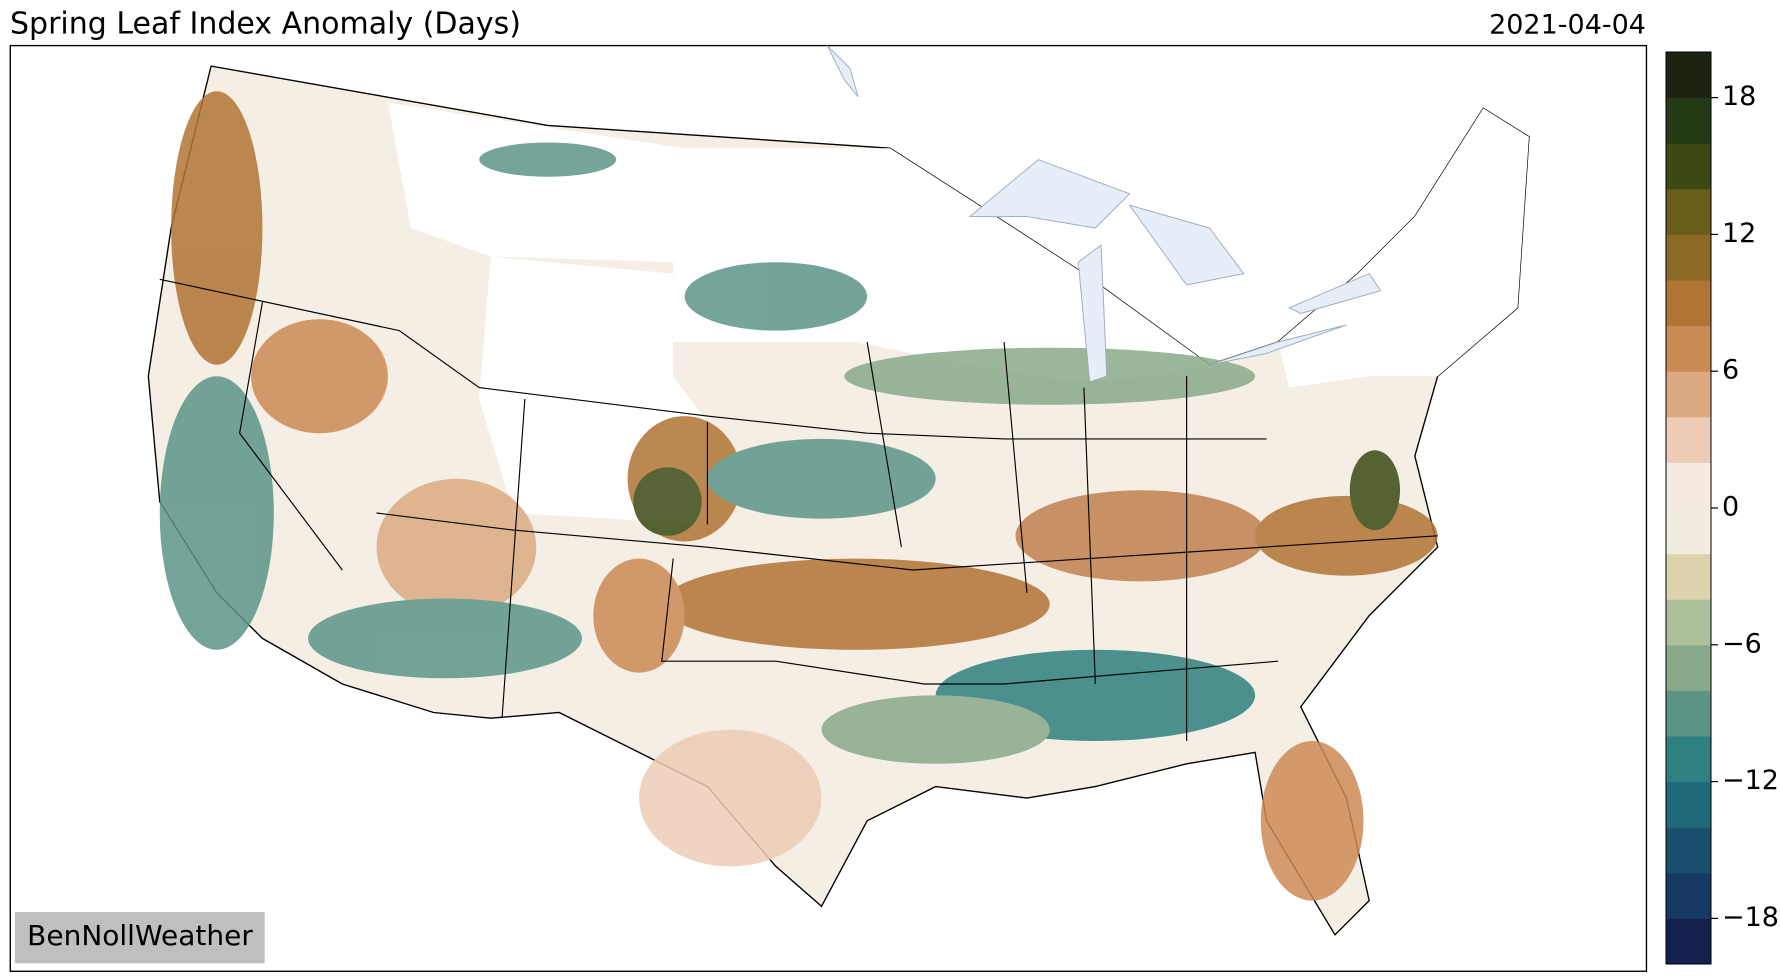 Image resolution: width=1780 pixels, height=980 pixels. What do you see at coordinates (1739, 96) in the screenshot?
I see `colorbar-tick-label: 18` at bounding box center [1739, 96].